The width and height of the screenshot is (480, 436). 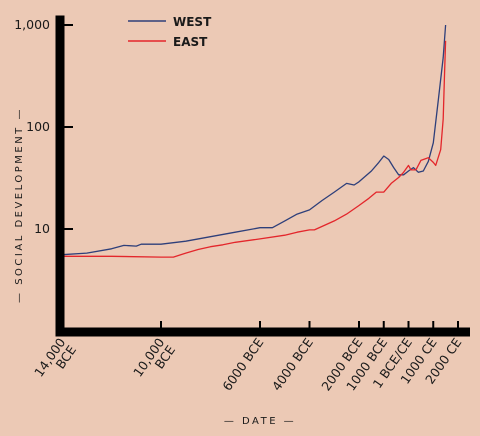 What do you see at coordinates (170, 32) in the screenshot?
I see `legend: WEST EAST` at bounding box center [170, 32].